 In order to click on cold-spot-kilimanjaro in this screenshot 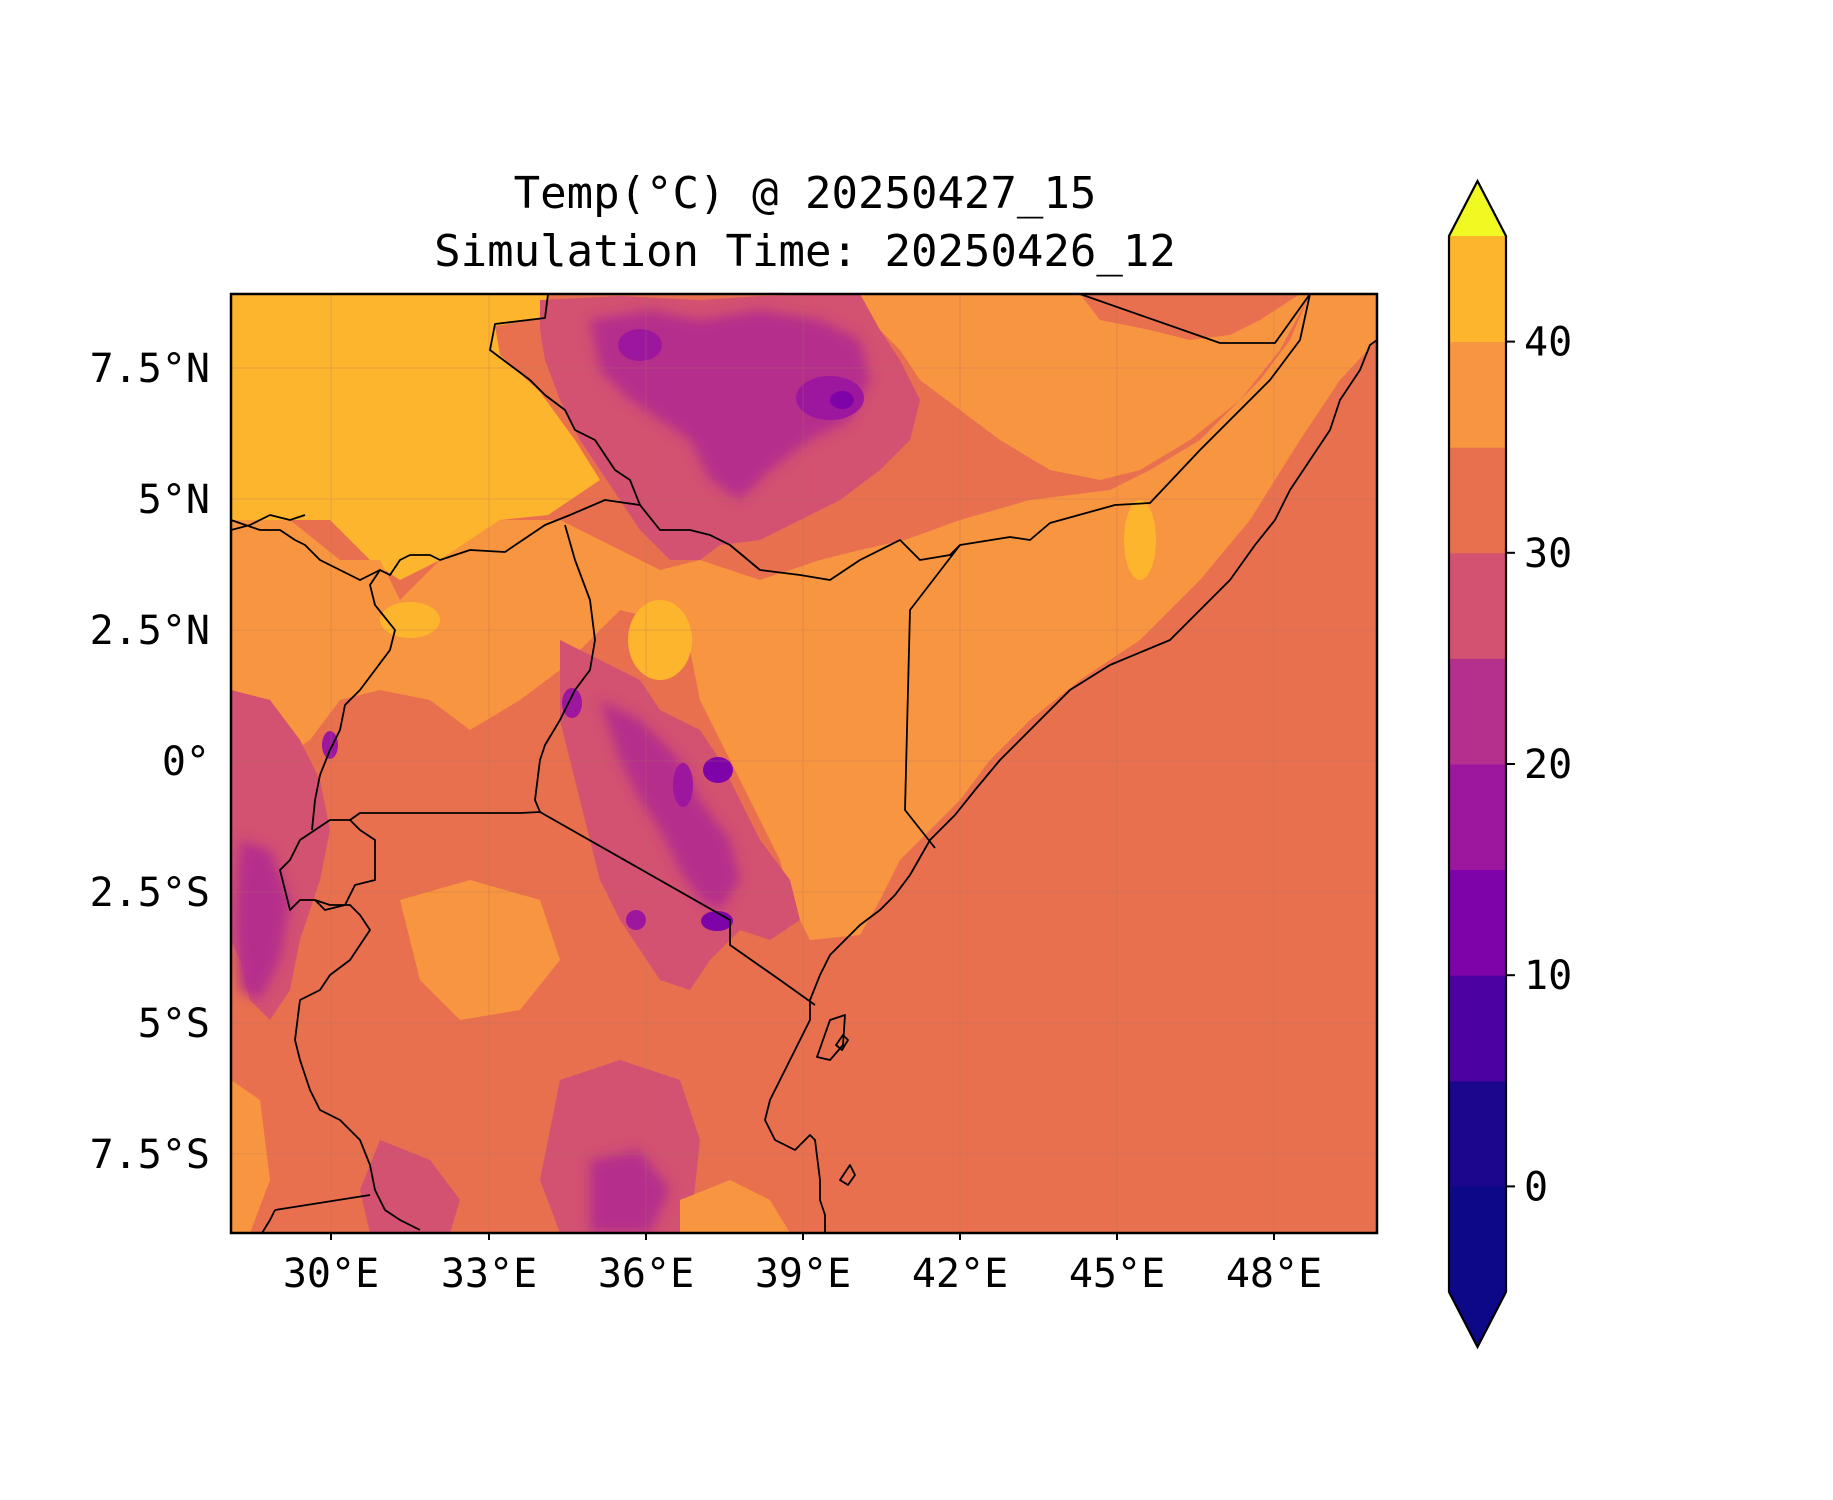, I will do `click(717, 921)`.